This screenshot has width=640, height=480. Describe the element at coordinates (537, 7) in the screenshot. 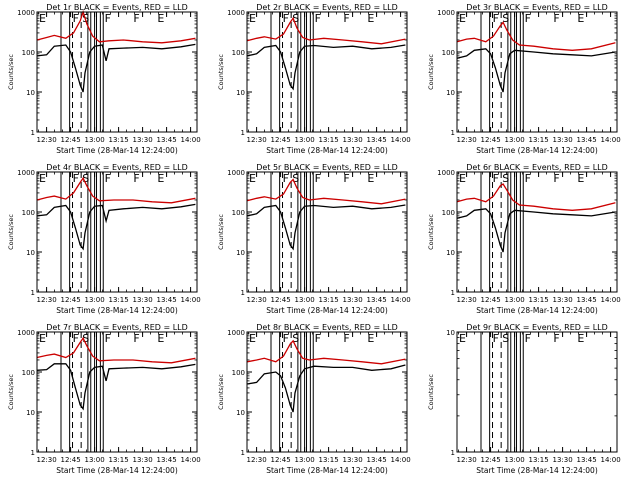

I see `chart-title: Det 3r BLACK = Events, RED = LLD` at that location.